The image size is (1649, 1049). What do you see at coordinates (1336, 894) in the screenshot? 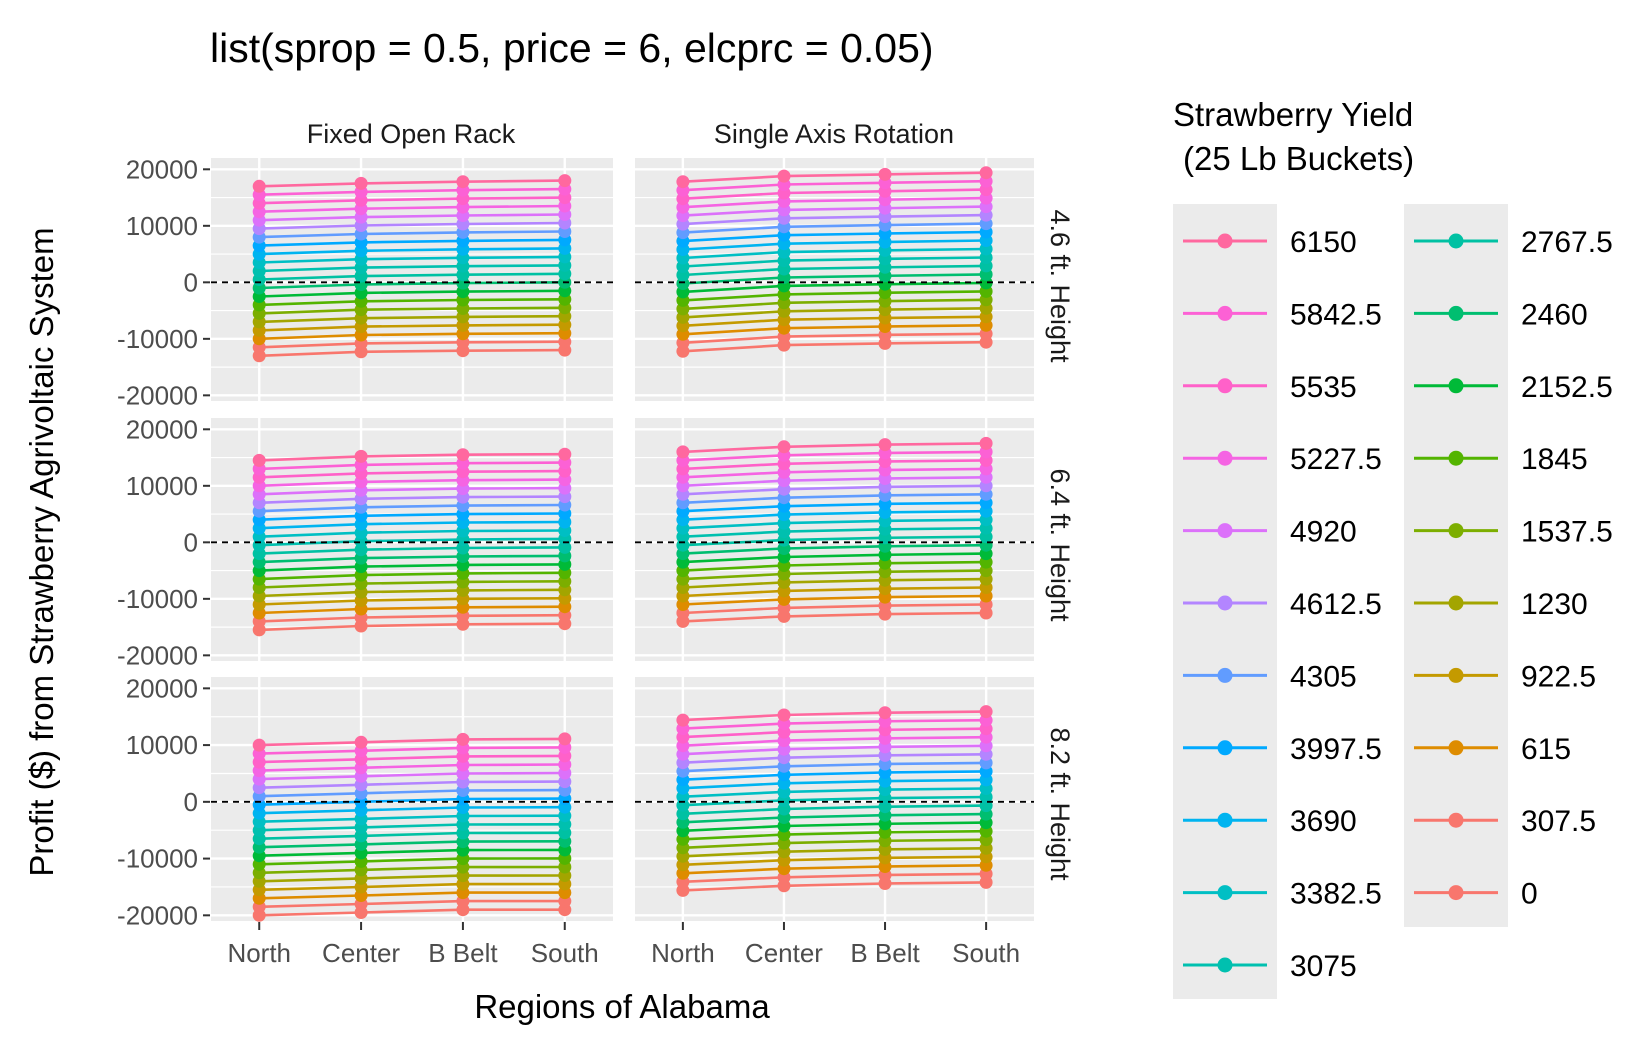
I see `legend-label-3382.5: 3382.5` at bounding box center [1336, 894].